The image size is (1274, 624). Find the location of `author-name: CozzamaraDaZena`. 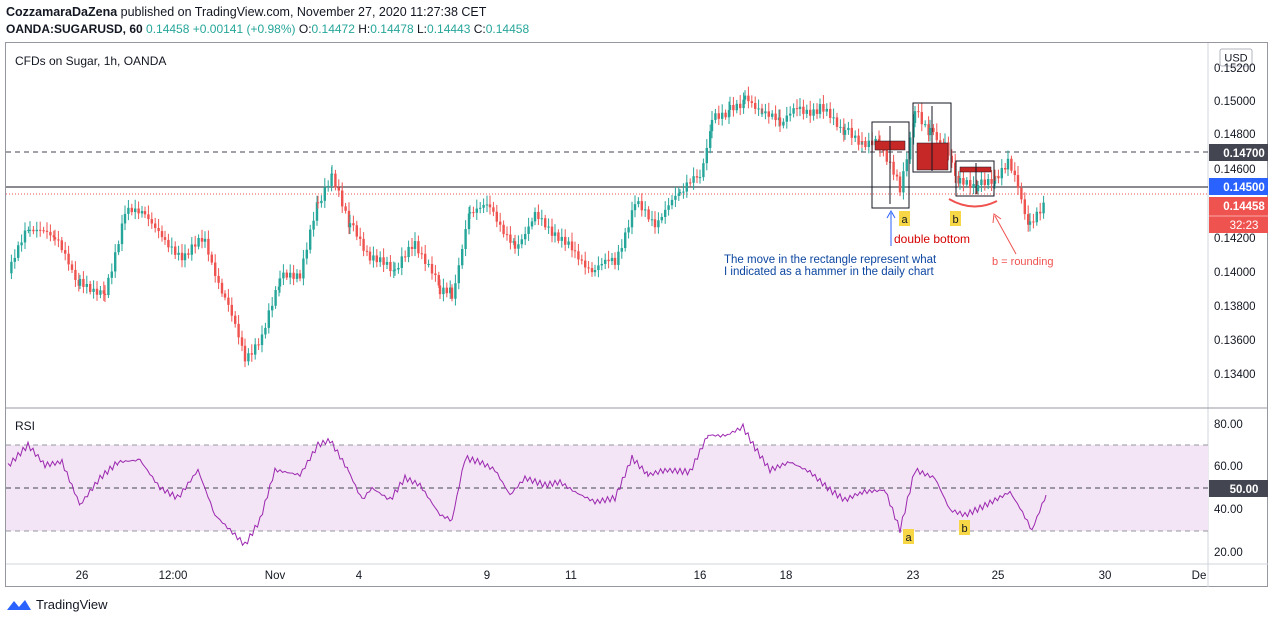

author-name: CozzamaraDaZena is located at coordinates (62, 12).